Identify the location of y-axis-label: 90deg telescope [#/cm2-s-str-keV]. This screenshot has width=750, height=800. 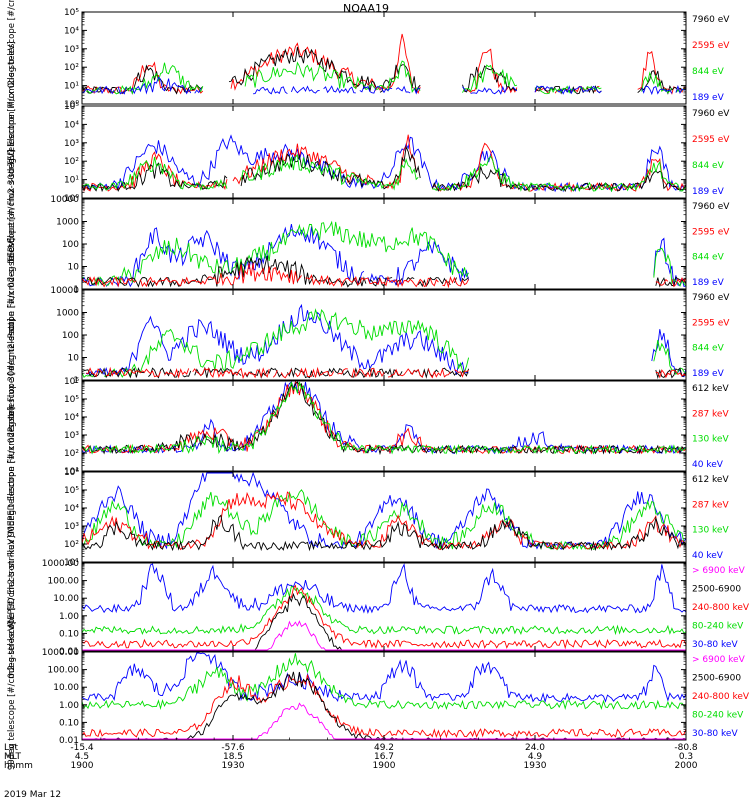
(12, 696).